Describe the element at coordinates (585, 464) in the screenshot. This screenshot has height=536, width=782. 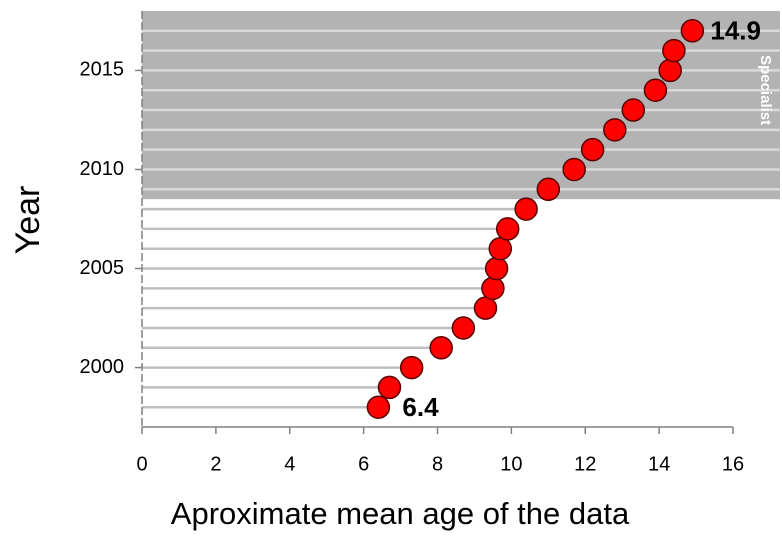
I see `x-tick-label: 12` at that location.